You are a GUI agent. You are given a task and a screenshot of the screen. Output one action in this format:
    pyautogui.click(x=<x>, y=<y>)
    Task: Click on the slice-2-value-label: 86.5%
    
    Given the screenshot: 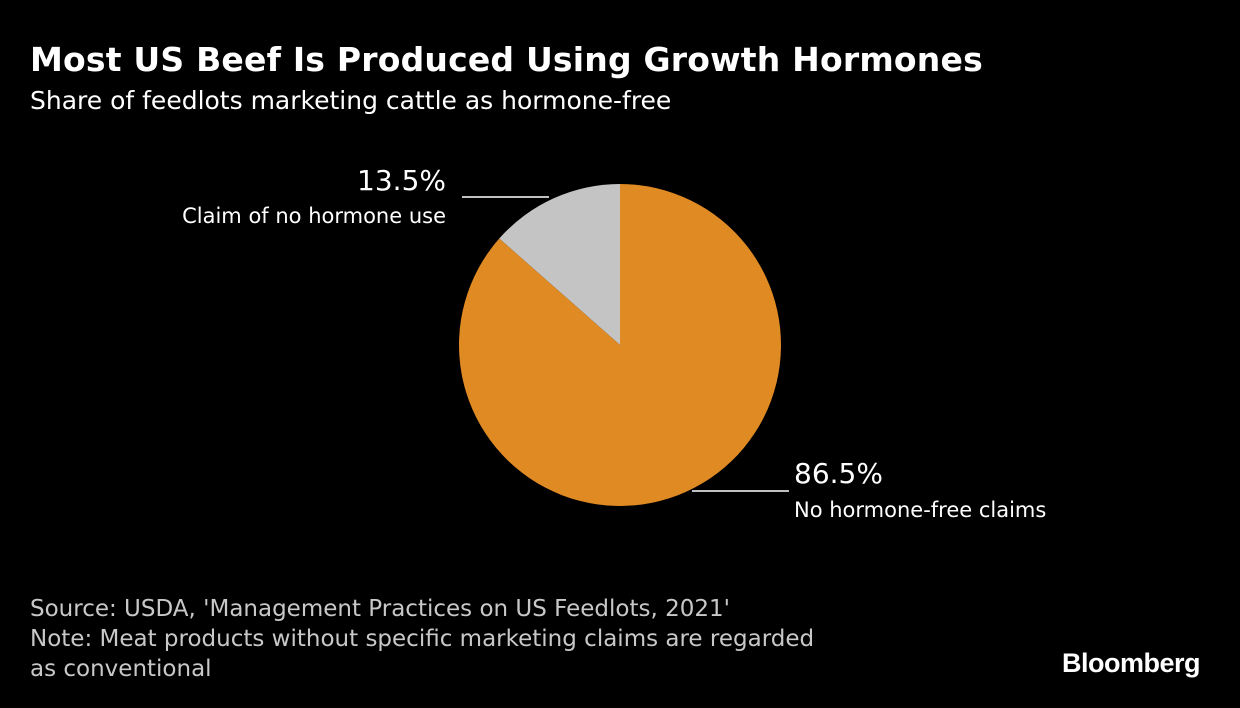 What is the action you would take?
    pyautogui.click(x=838, y=473)
    